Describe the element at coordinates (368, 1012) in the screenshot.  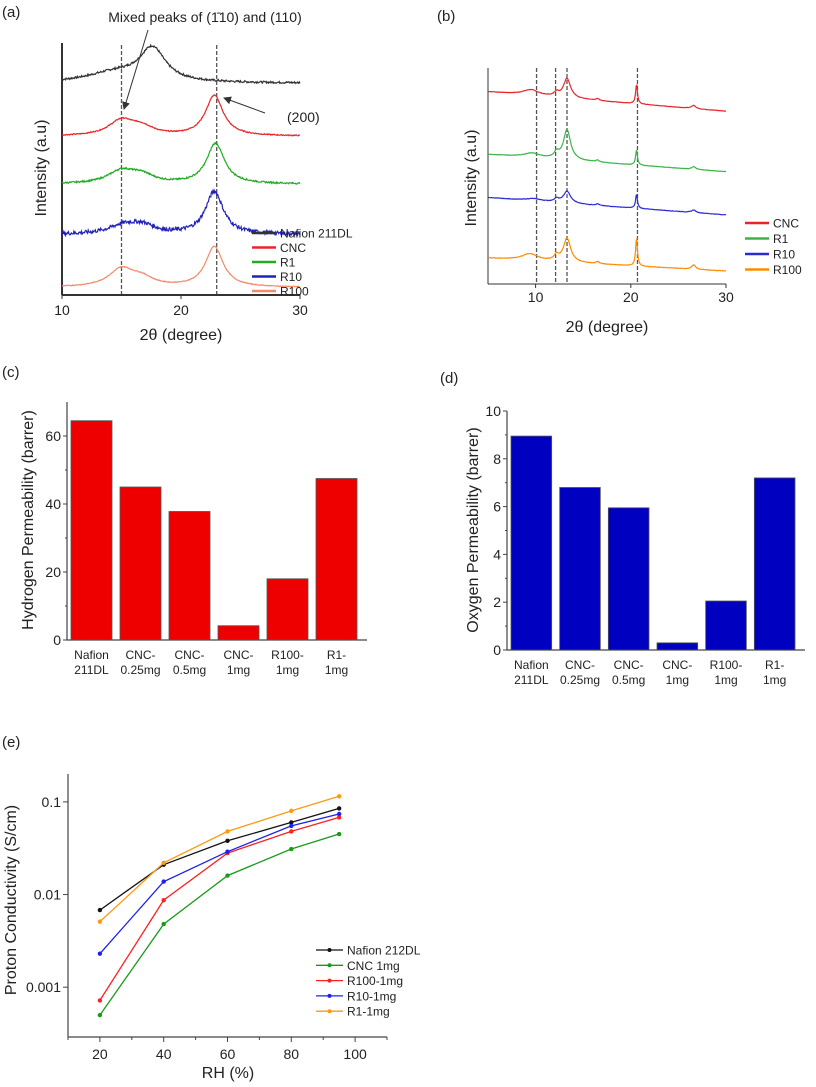
I see `e-legend-label: R1-1mg` at that location.